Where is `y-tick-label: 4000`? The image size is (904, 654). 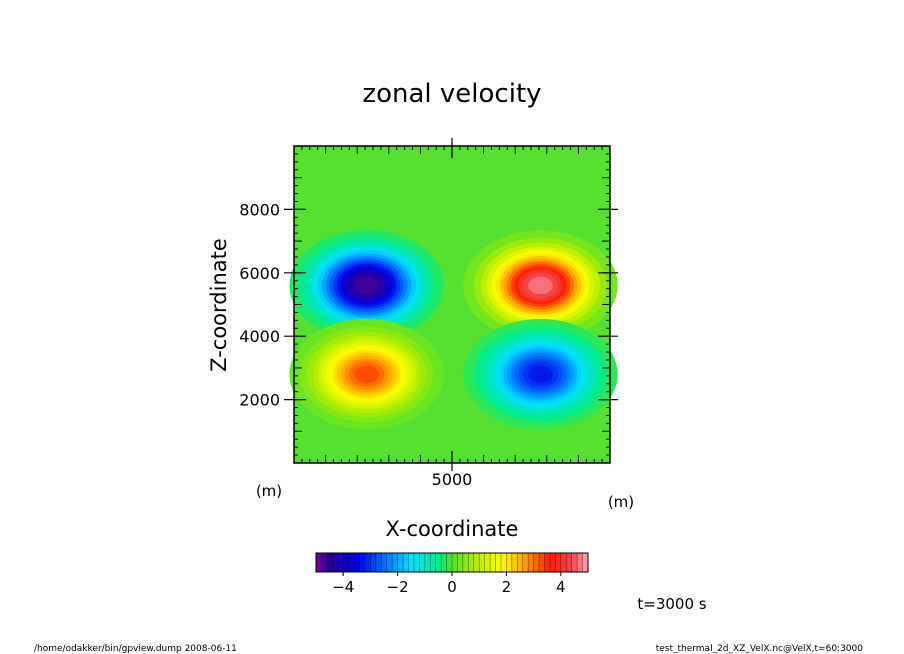
y-tick-label: 4000 is located at coordinates (259, 336).